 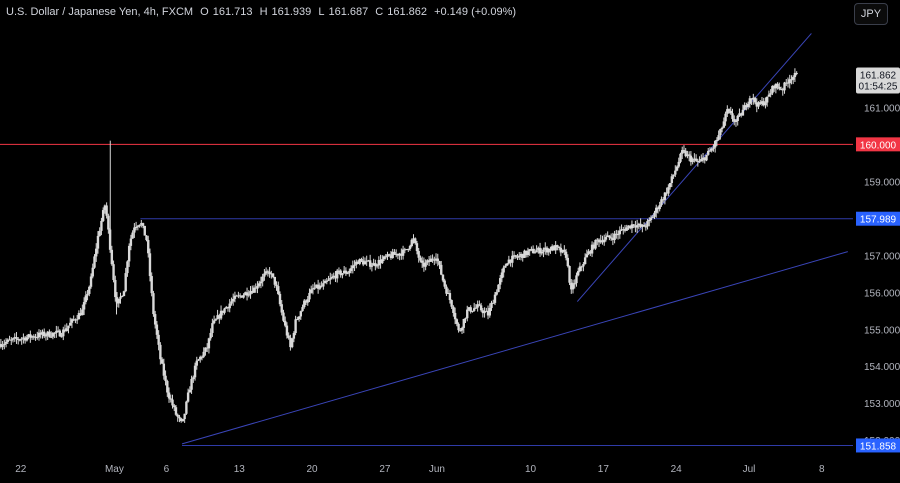 I want to click on y-tick-label: 157.000, so click(x=882, y=256).